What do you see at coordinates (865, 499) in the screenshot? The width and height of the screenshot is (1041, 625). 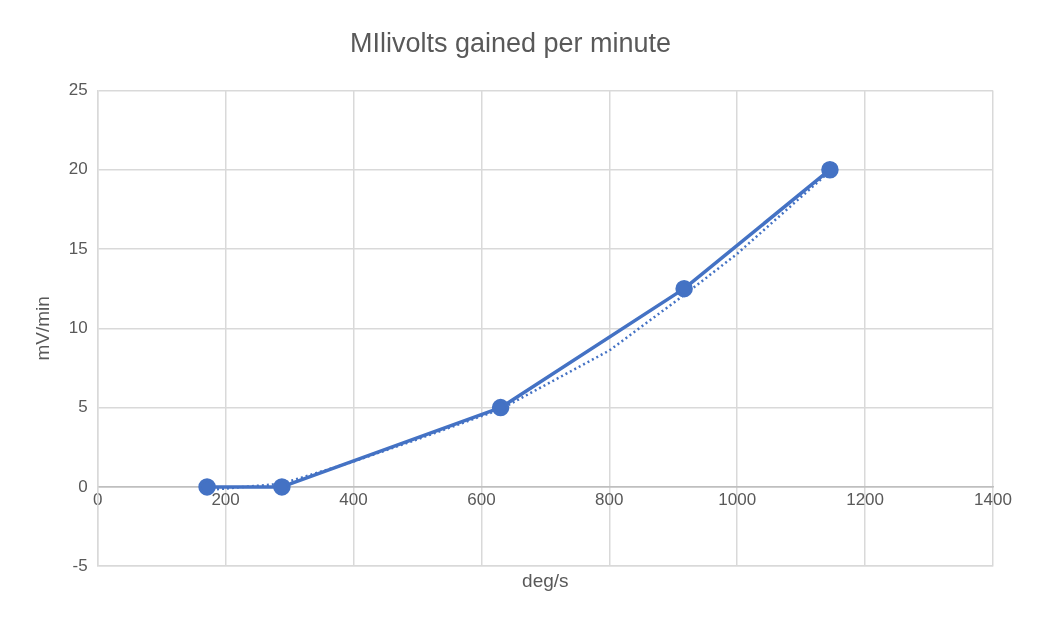 I see `x-tick-label: 1200` at bounding box center [865, 499].